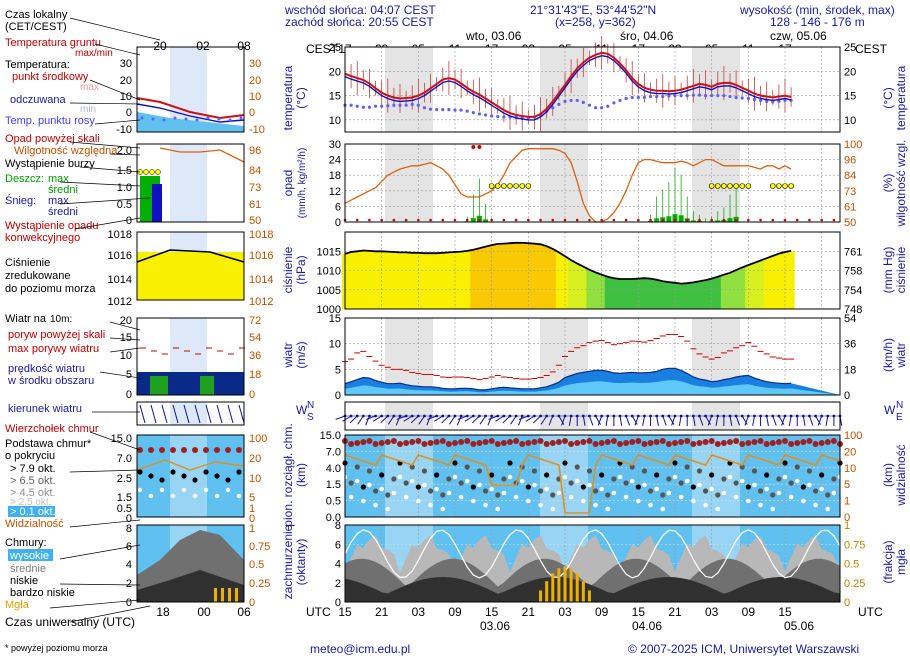 This screenshot has height=660, width=910. I want to click on email-link: meteo@icm.edu.pl, so click(360, 649).